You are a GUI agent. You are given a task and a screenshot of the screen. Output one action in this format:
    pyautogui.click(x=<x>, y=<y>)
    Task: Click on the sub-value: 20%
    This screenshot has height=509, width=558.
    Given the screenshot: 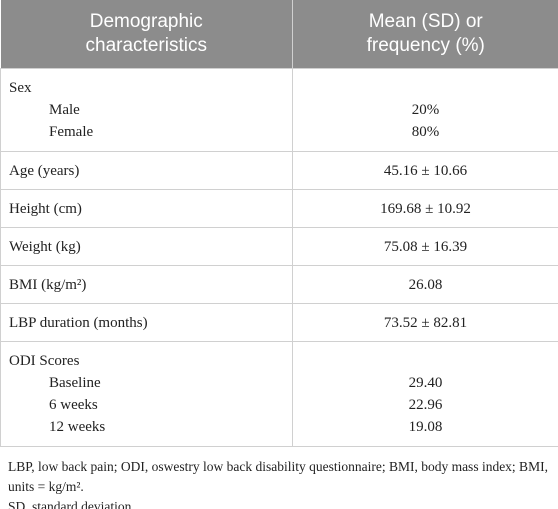 What is the action you would take?
    pyautogui.click(x=425, y=110)
    